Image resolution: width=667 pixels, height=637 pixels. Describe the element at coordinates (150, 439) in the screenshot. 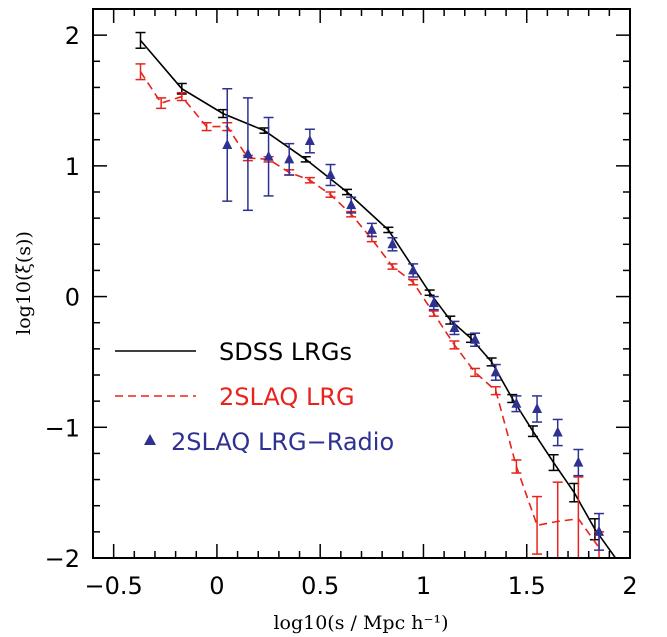

I see `legend-swatch` at that location.